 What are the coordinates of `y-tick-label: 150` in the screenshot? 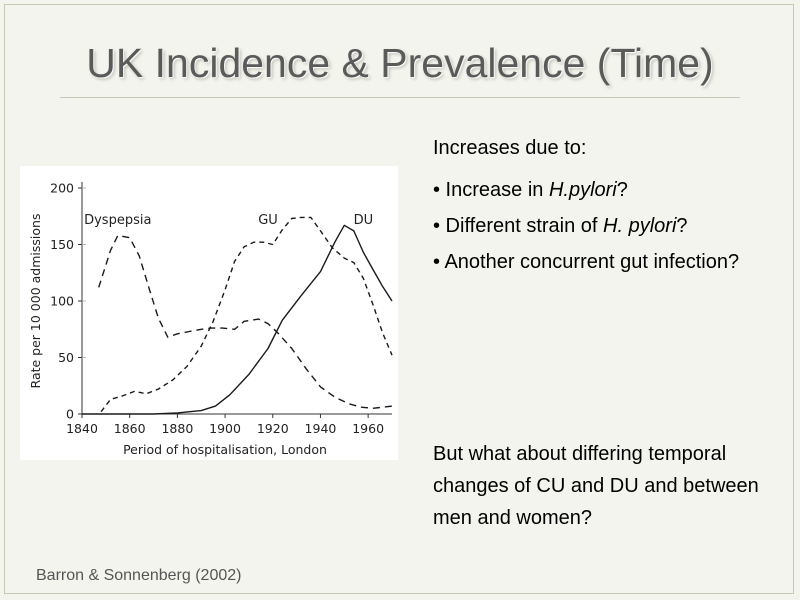 It's located at (62, 244).